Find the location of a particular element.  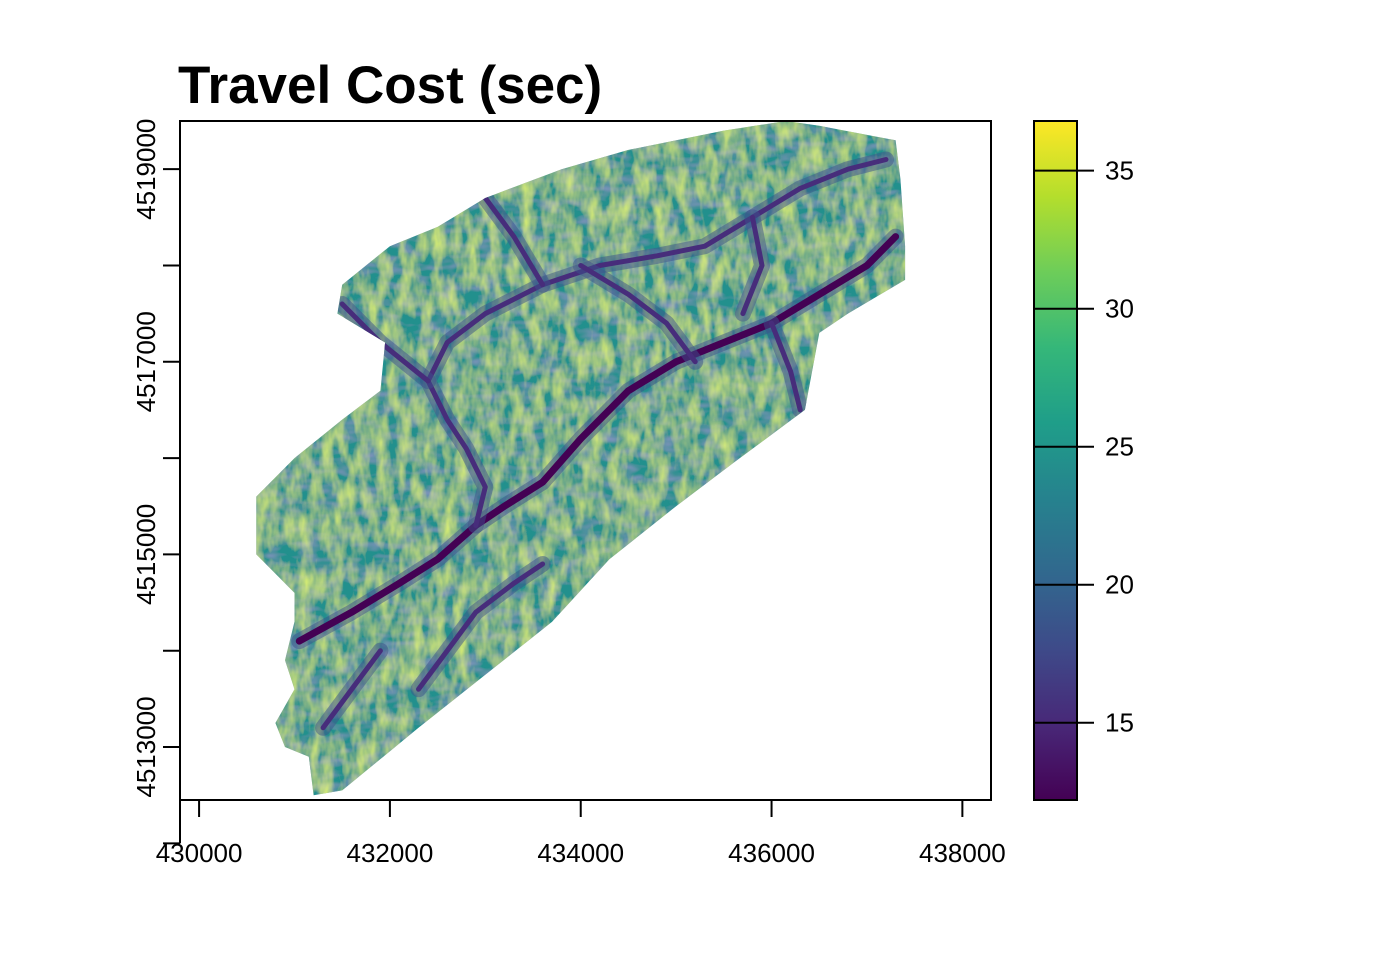

x-tick-label: 436000 is located at coordinates (771, 853).